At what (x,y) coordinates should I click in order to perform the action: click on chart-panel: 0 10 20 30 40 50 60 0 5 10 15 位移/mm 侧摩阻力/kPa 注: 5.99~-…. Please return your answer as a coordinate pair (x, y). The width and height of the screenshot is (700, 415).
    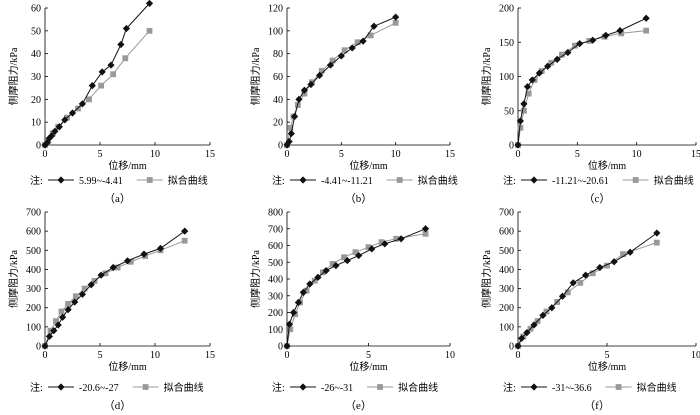
    Looking at the image, I should click on (111, 102).